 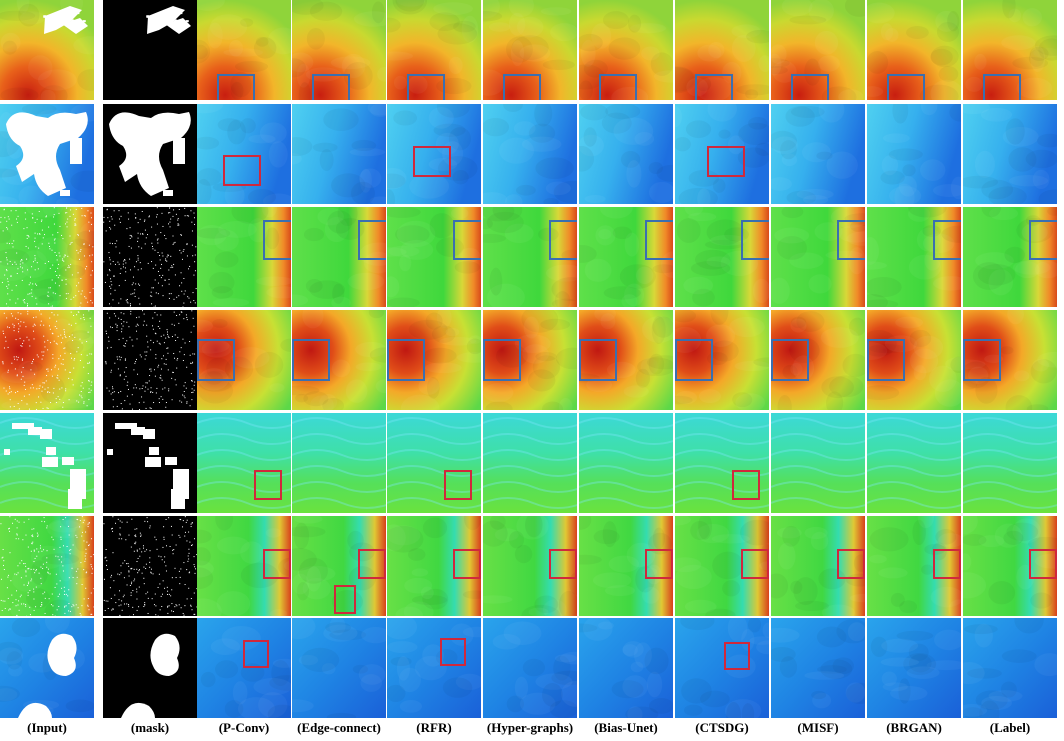 What do you see at coordinates (818, 727) in the screenshot?
I see `column-label-9: (MISF)` at bounding box center [818, 727].